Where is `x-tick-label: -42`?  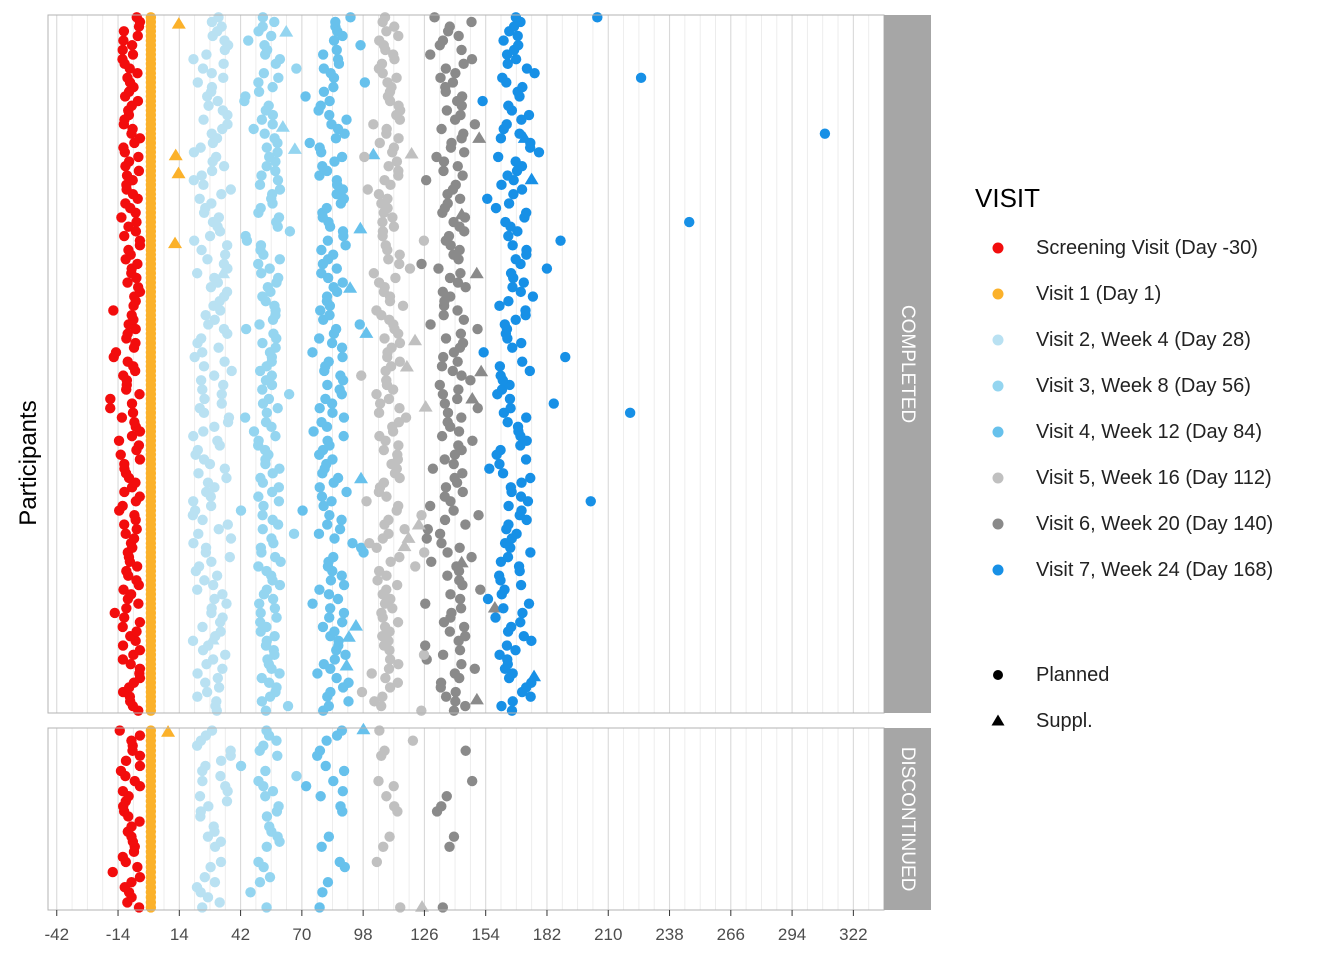 x-tick-label: -42 is located at coordinates (56, 934).